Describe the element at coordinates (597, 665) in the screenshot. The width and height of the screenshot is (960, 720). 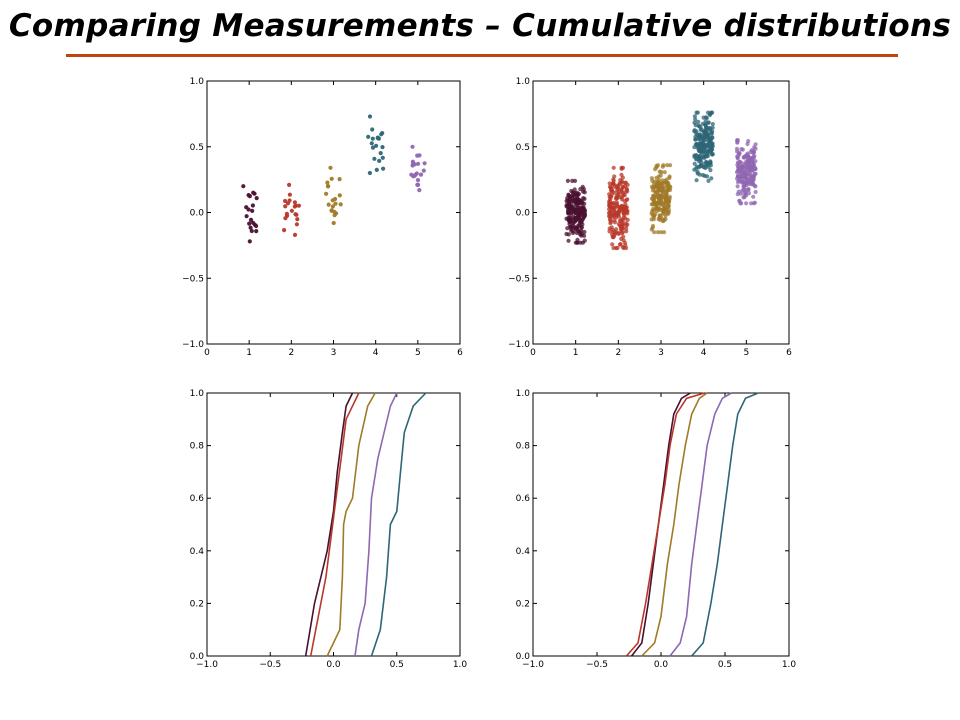
I see `x-tick-label: −0.5` at that location.